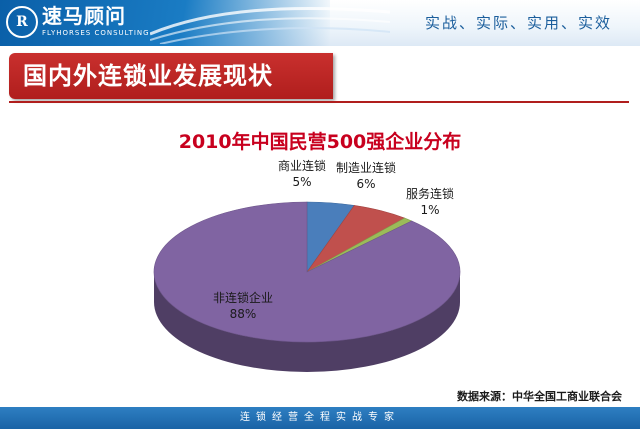 Image resolution: width=640 pixels, height=429 pixels. What do you see at coordinates (430, 210) in the screenshot?
I see `pie-label-value-2: 1%` at bounding box center [430, 210].